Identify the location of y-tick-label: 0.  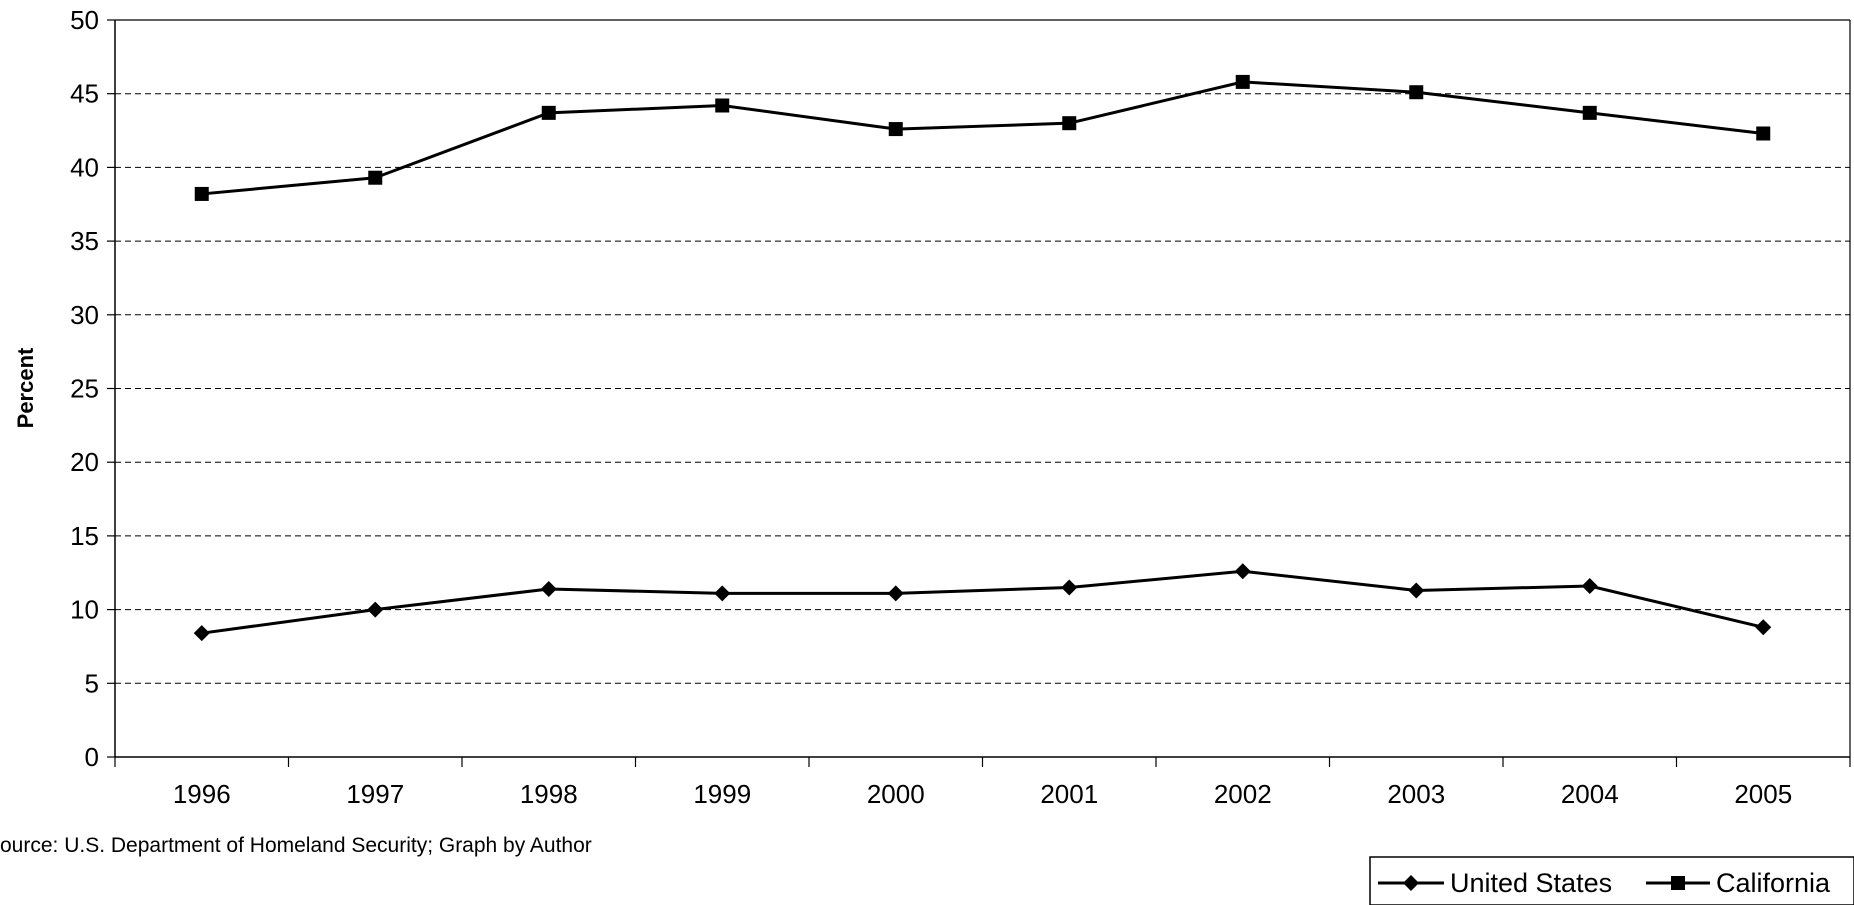
(92, 757).